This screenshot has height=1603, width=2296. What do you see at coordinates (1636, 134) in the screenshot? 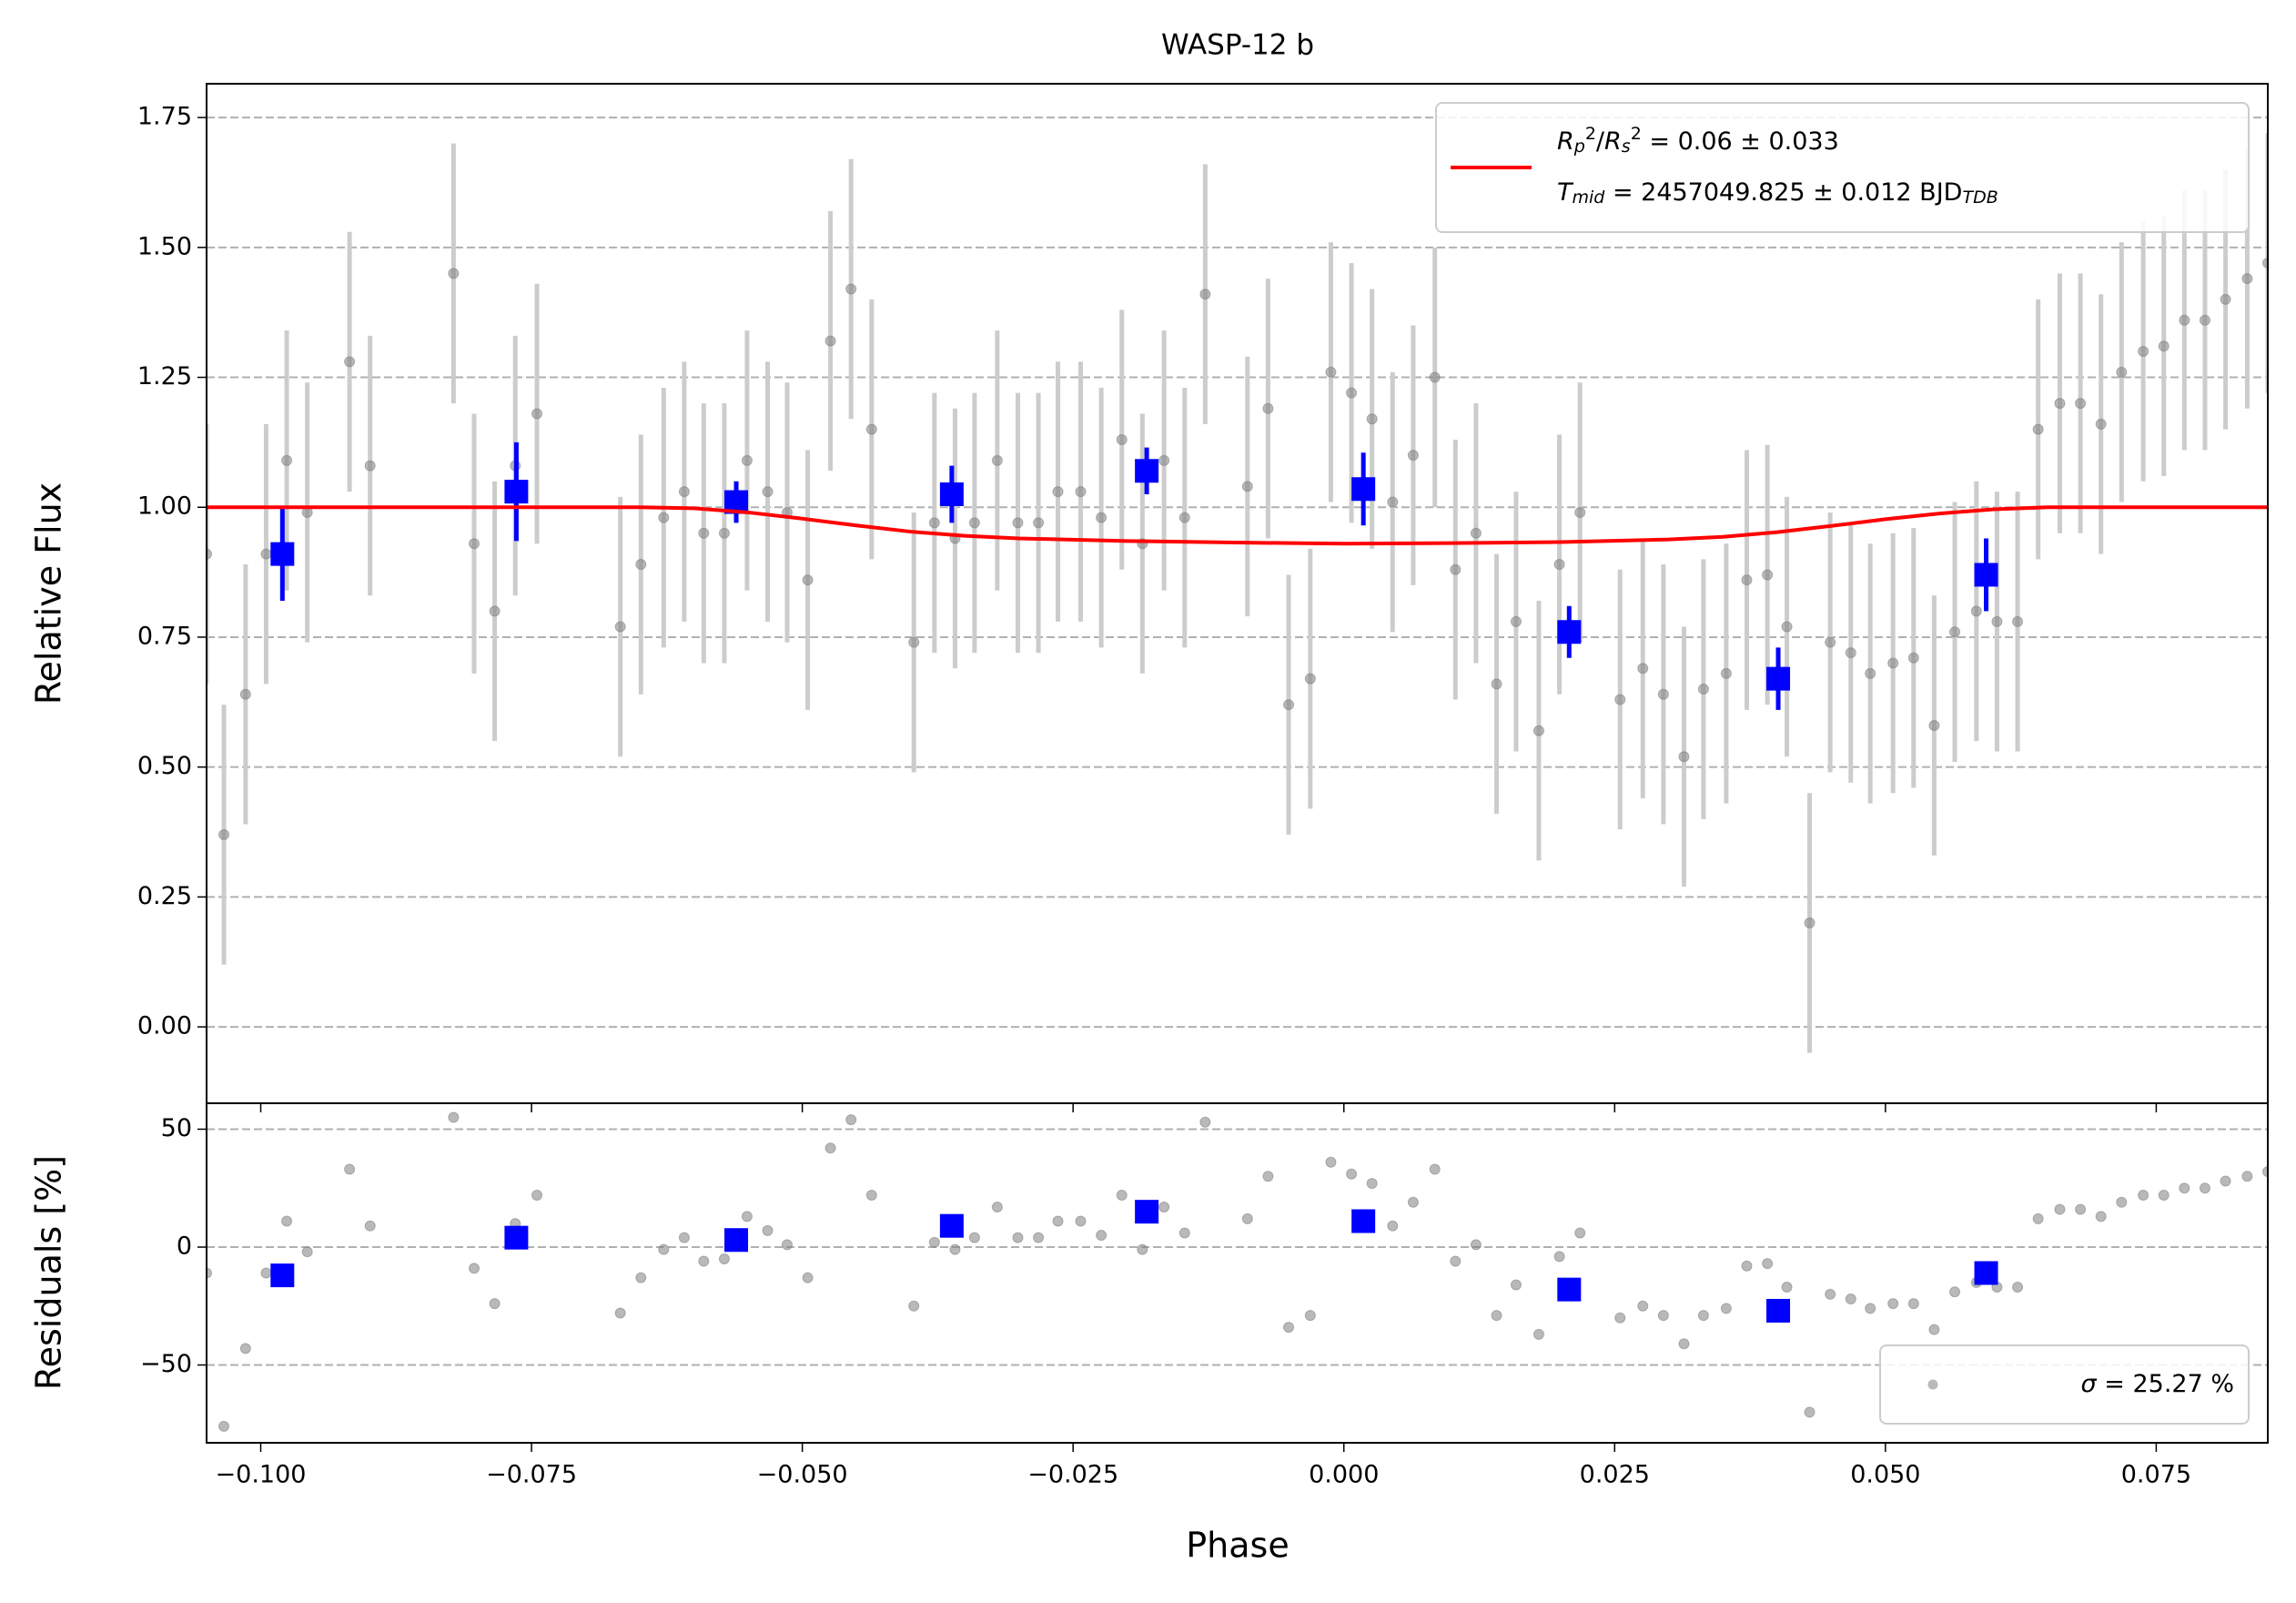
I see `legend-text: 2` at bounding box center [1636, 134].